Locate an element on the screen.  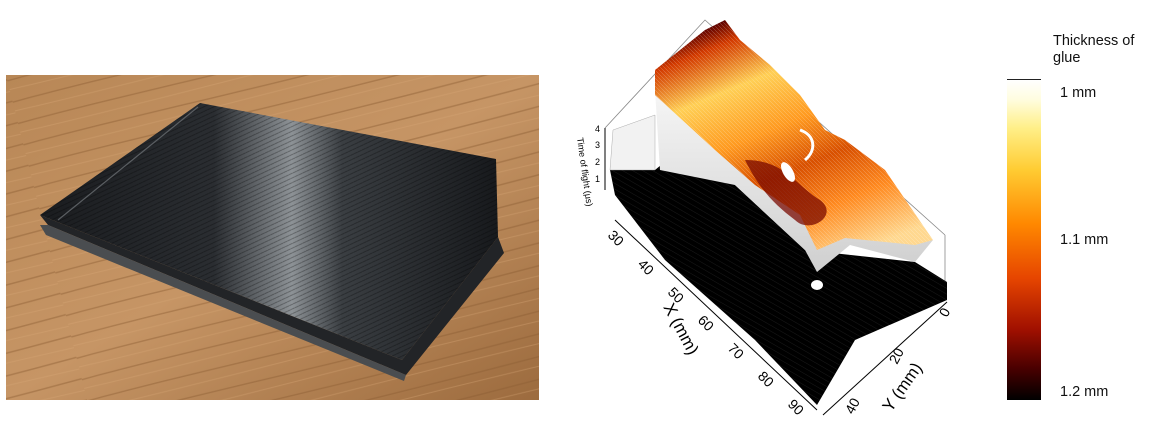
colorbar-top-line is located at coordinates (1024, 80).